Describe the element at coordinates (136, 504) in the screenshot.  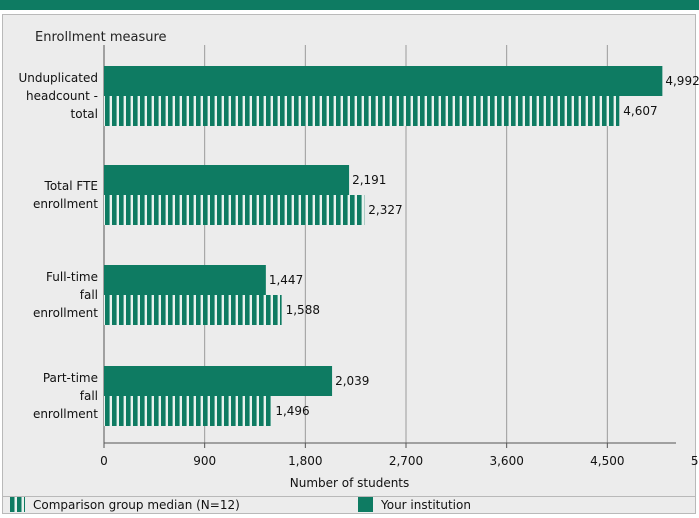
I see `legend-label-comparison: Comparison group median (N=12)` at that location.